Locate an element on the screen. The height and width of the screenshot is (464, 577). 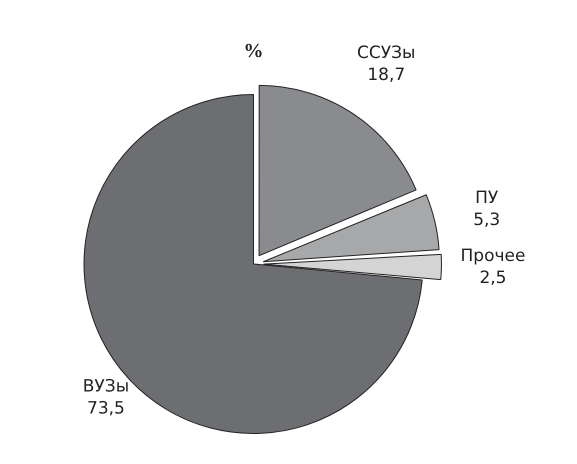
chart-title: % is located at coordinates (254, 51).